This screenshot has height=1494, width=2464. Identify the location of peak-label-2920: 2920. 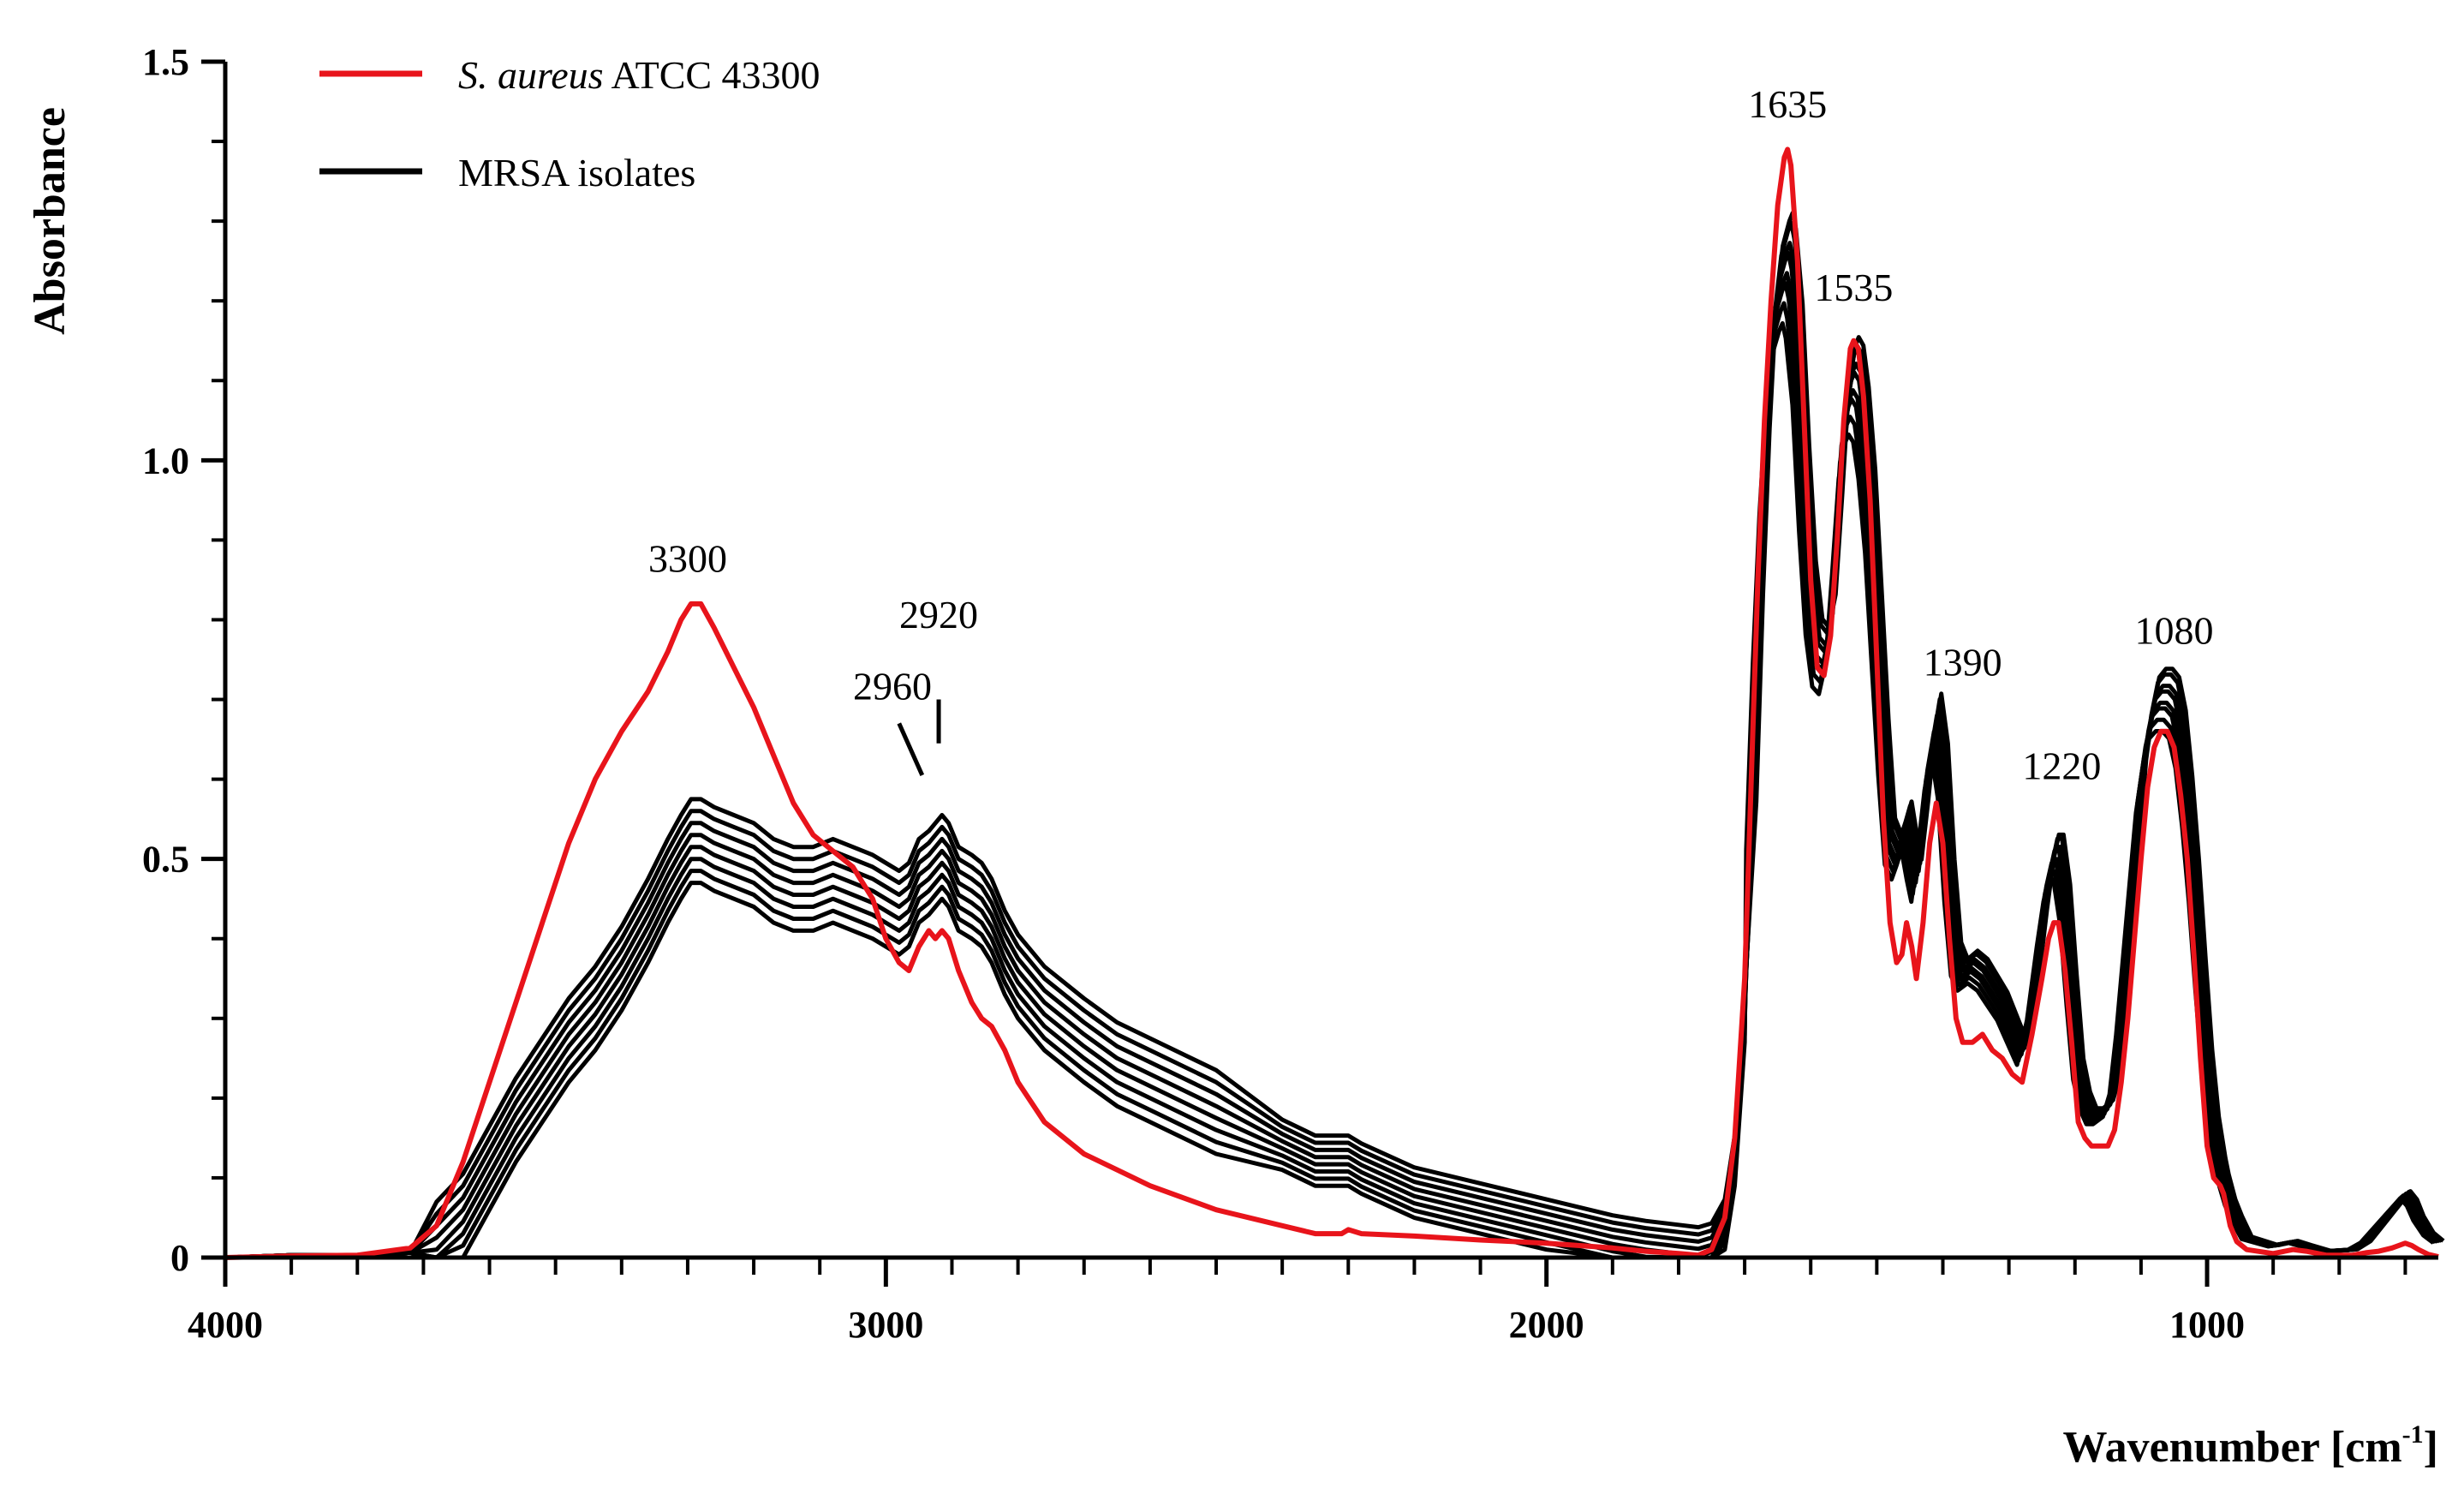
(938, 615).